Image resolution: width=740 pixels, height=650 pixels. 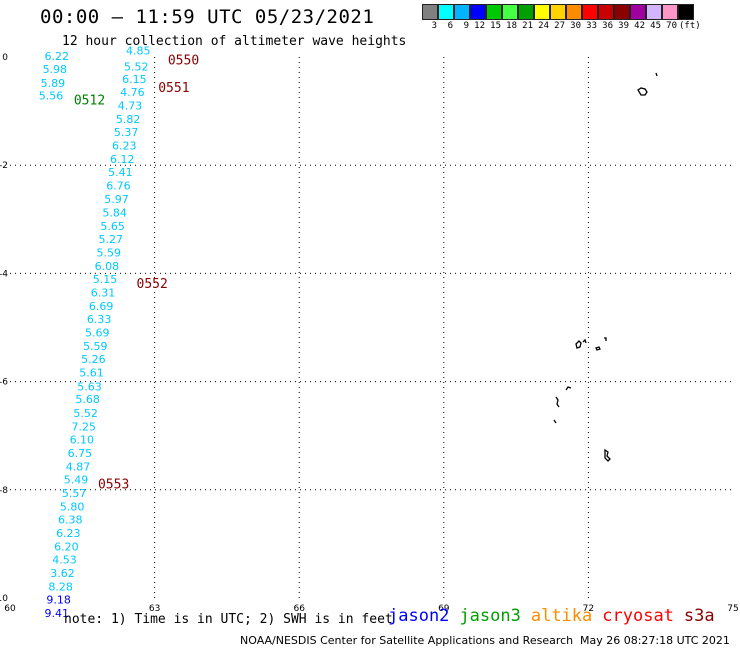 What do you see at coordinates (732, 609) in the screenshot?
I see `longitude-label: 75` at bounding box center [732, 609].